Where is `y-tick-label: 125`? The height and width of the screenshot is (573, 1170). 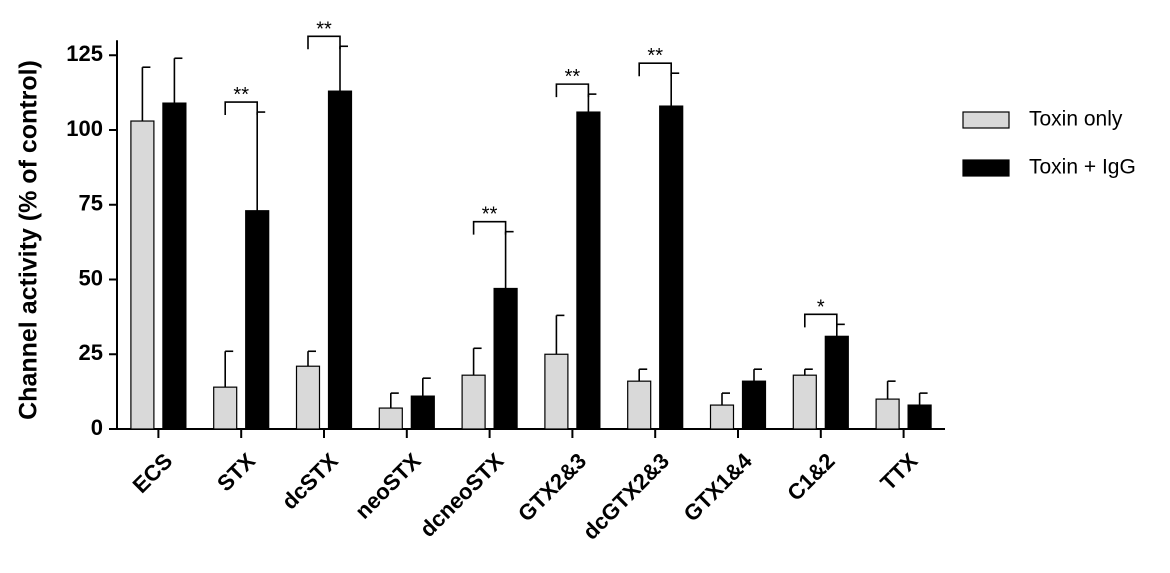
y-tick-label: 125 is located at coordinates (84, 53).